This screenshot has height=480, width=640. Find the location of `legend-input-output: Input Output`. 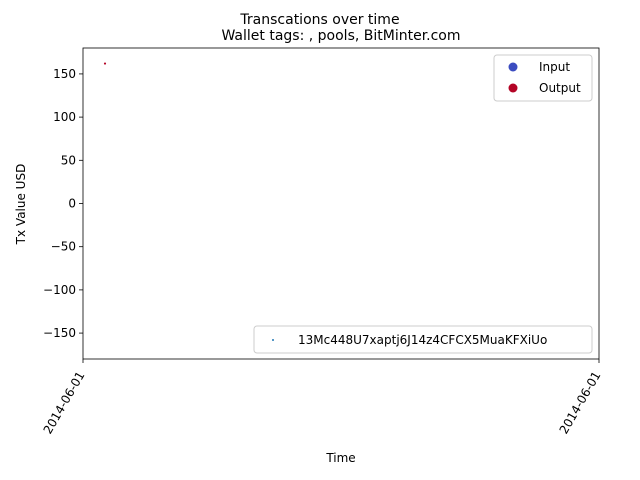

legend-input-output: Input Output is located at coordinates (543, 78).